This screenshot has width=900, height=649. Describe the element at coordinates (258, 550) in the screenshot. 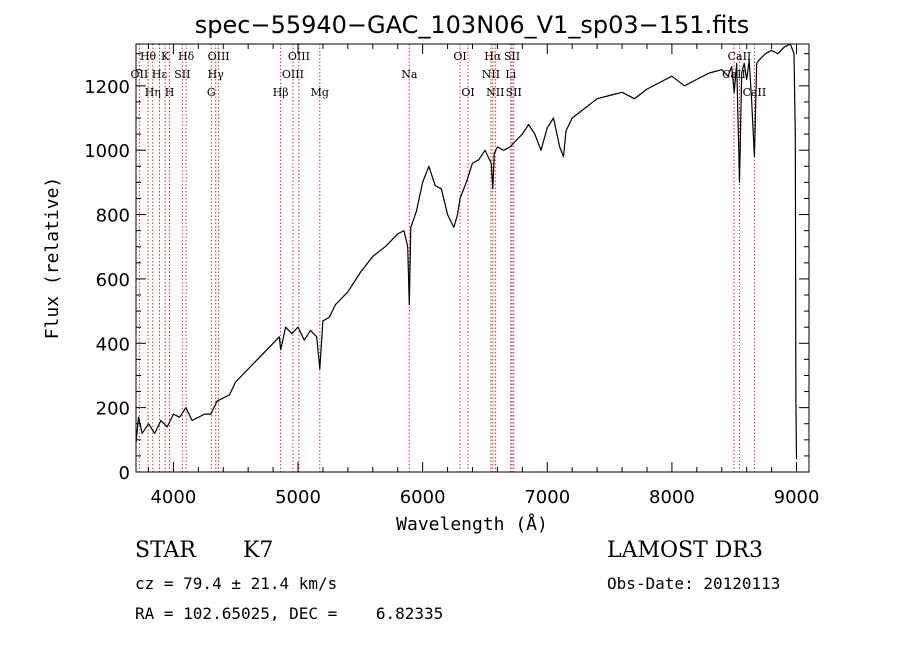

I see `object-subclass: K7` at that location.